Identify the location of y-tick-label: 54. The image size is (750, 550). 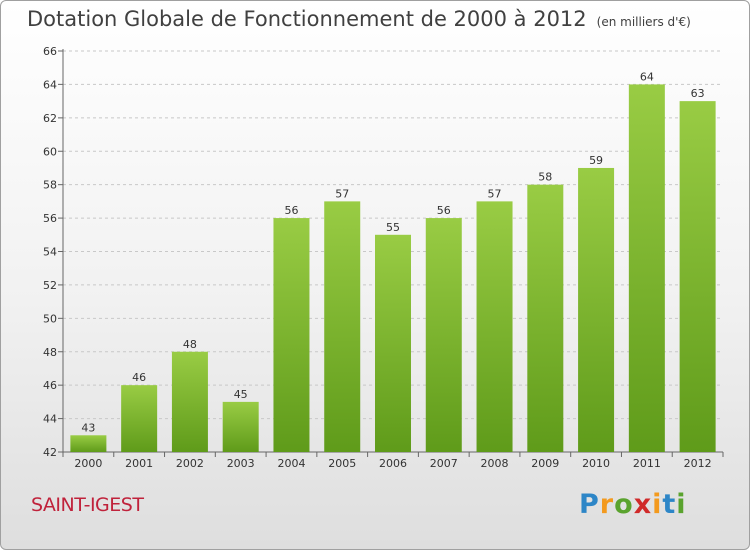
(50, 252).